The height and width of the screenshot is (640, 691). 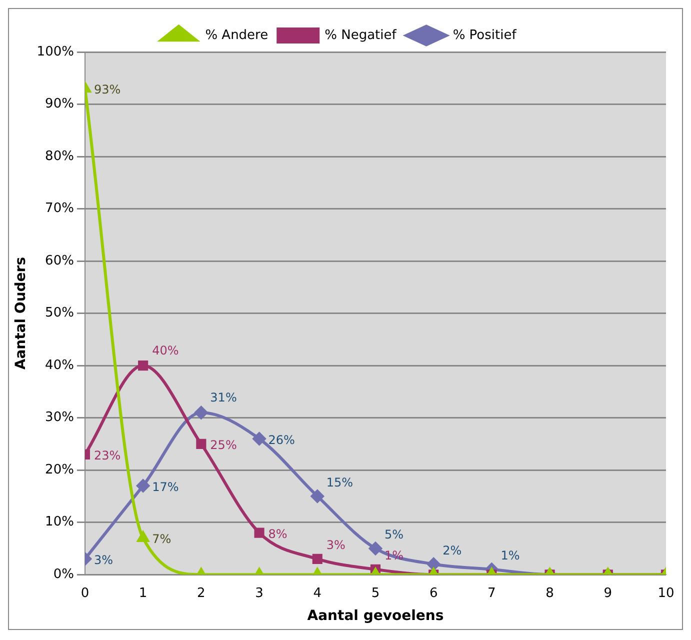 I want to click on x-tick-label: 3, so click(x=259, y=593).